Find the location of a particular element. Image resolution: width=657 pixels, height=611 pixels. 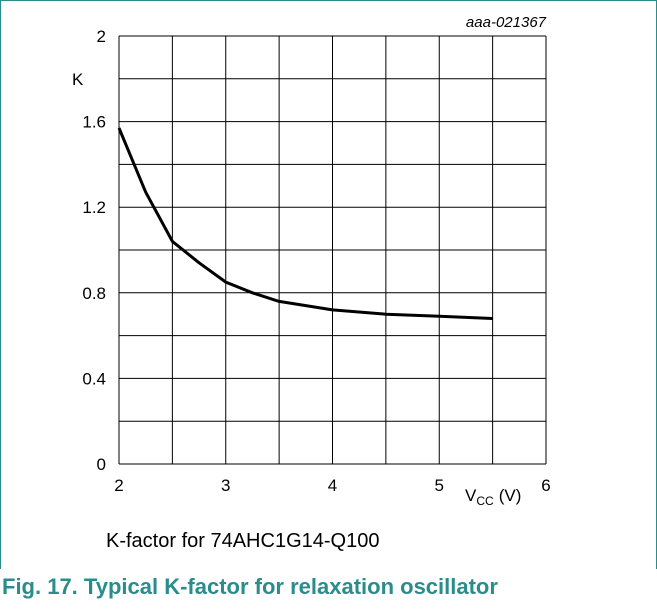

y-tick-label: 2 is located at coordinates (101, 36).